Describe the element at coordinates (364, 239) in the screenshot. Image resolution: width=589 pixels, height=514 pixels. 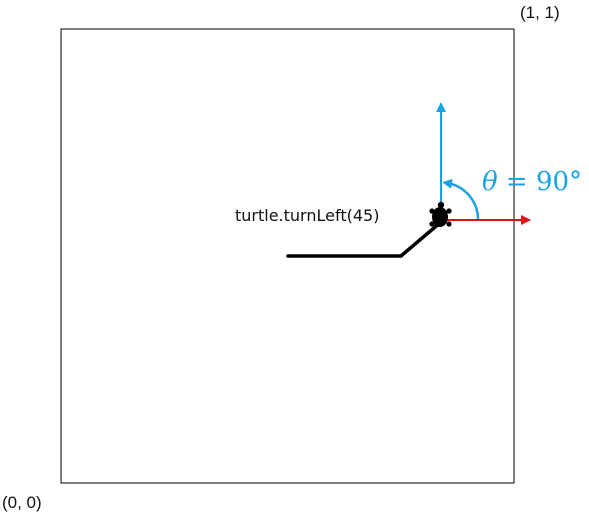
I see `turtle-path` at that location.